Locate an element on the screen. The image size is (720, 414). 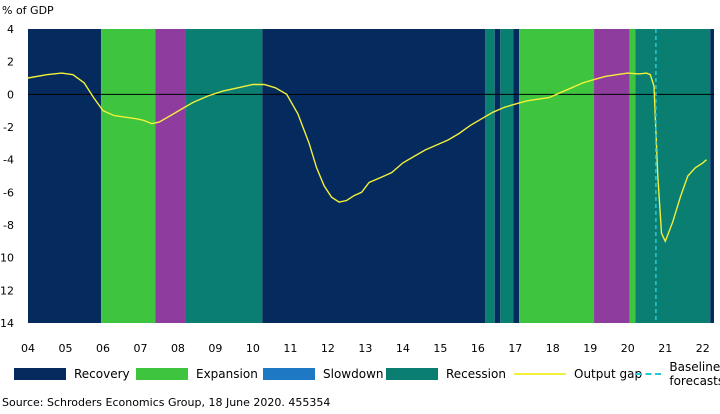
x-tick-label: 10 is located at coordinates (253, 348).